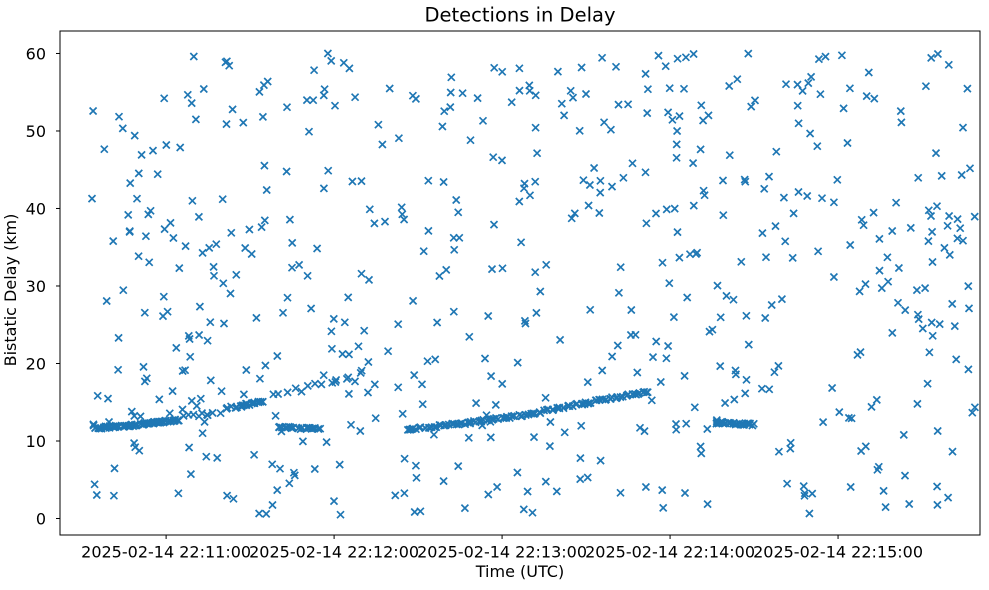 Image resolution: width=989 pixels, height=590 pixels. I want to click on x-tick-label: 2025-02-14 22:15:00, so click(838, 552).